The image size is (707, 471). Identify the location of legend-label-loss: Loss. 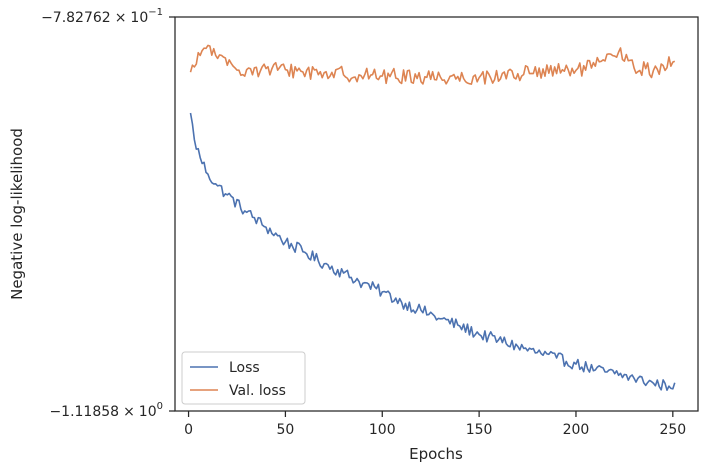
(244, 368).